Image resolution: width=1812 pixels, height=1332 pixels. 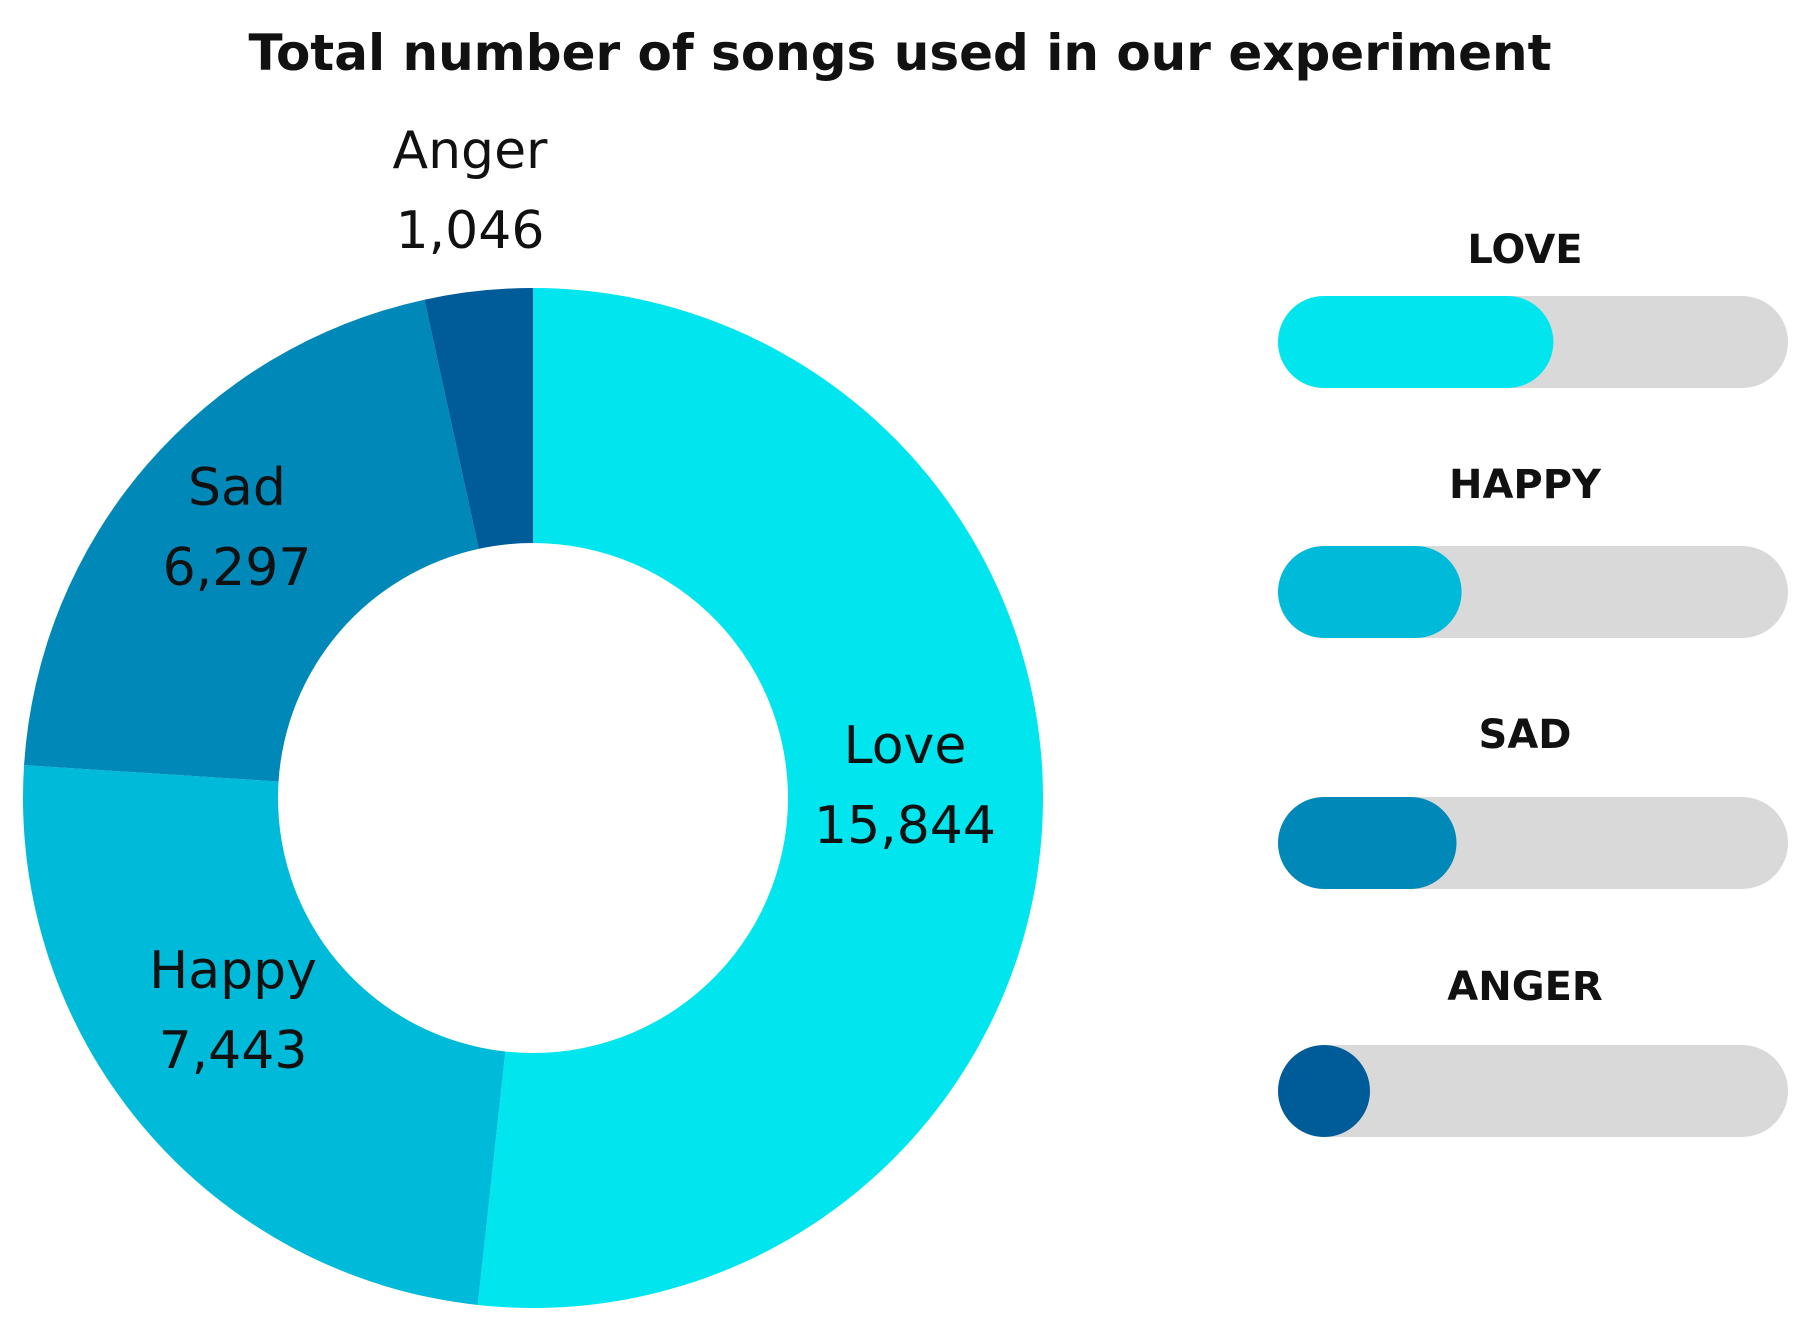 I want to click on slice-sad, so click(x=251, y=540).